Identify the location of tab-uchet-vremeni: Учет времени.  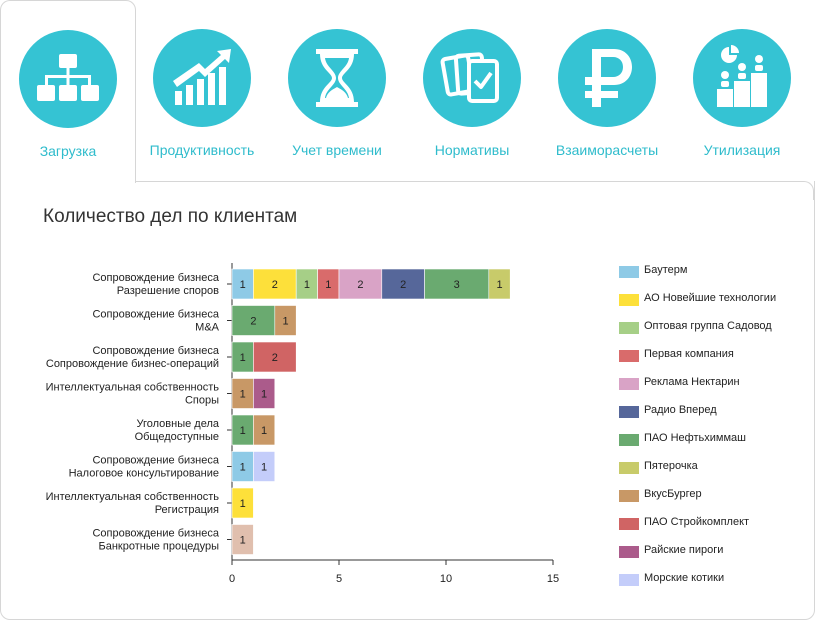
(337, 91).